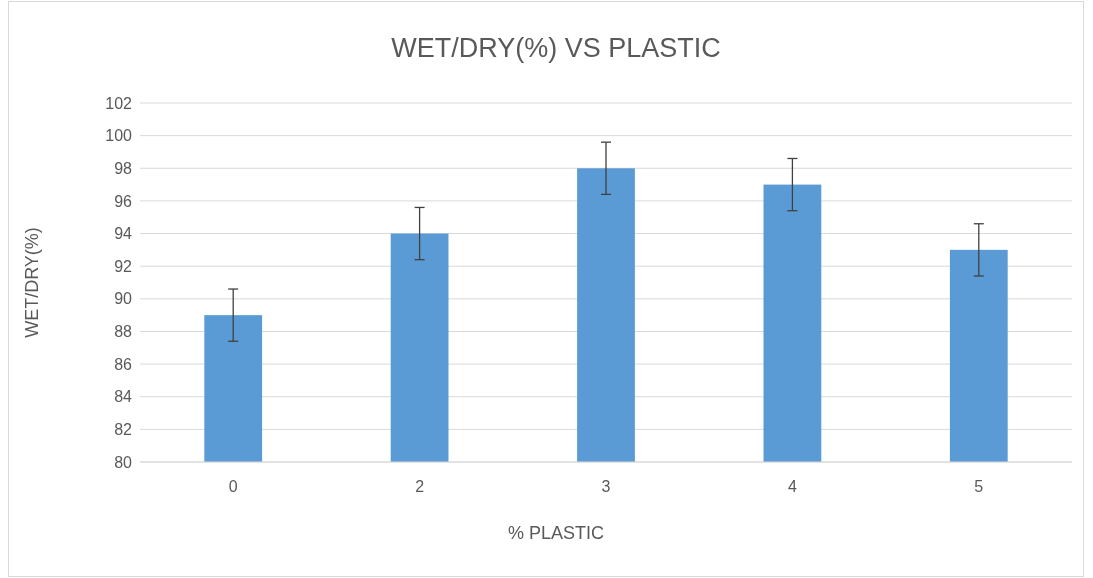 The height and width of the screenshot is (578, 1093). What do you see at coordinates (123, 266) in the screenshot?
I see `y-tick-label: 92` at bounding box center [123, 266].